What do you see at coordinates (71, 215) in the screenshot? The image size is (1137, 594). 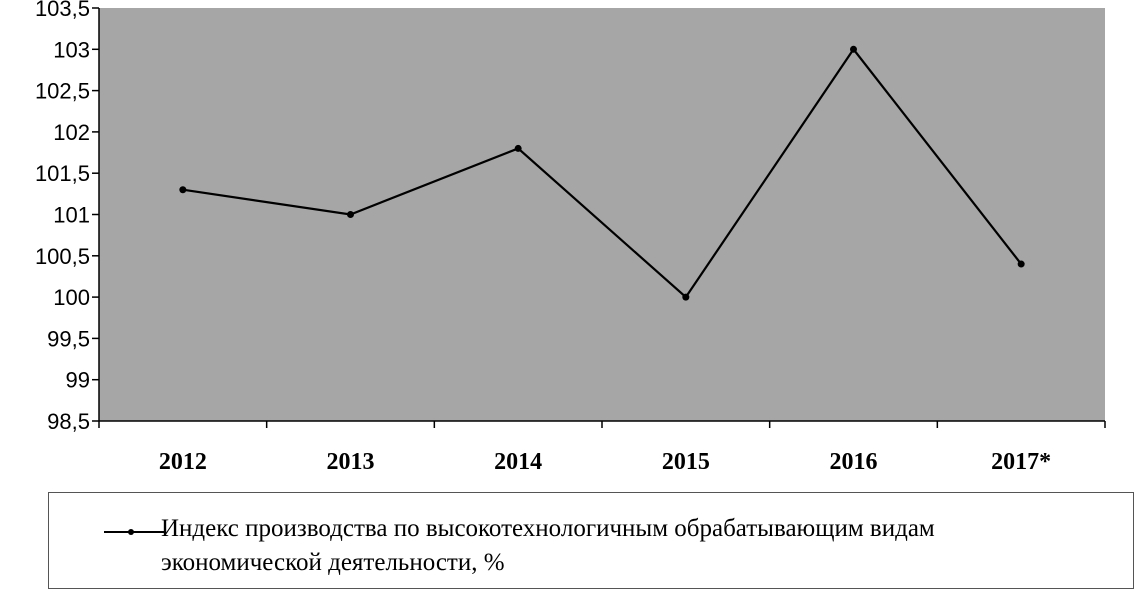 I see `y-tick-label: 101` at bounding box center [71, 215].